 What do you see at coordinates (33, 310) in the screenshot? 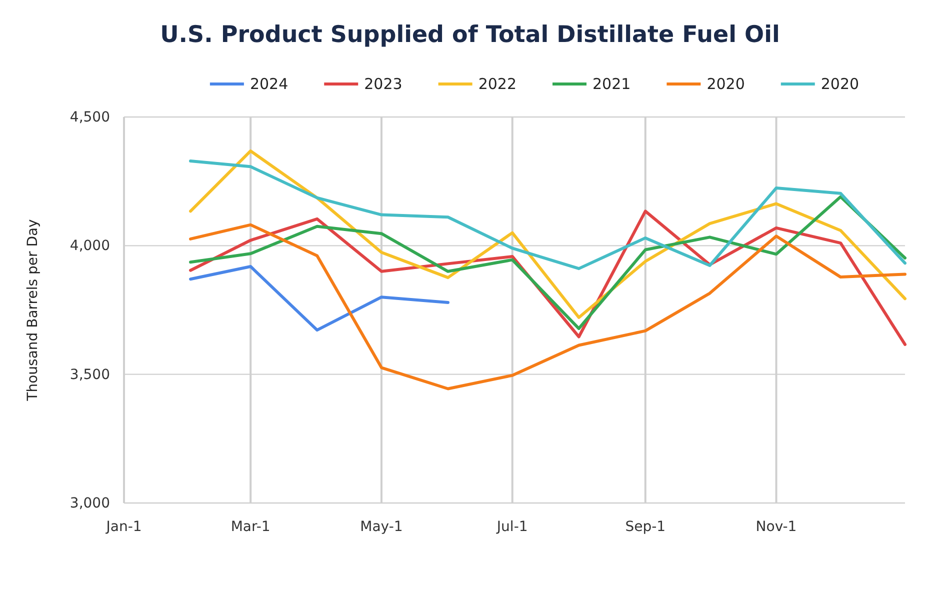
I see `y-axis-title: Thousand Barrels per Day` at bounding box center [33, 310].